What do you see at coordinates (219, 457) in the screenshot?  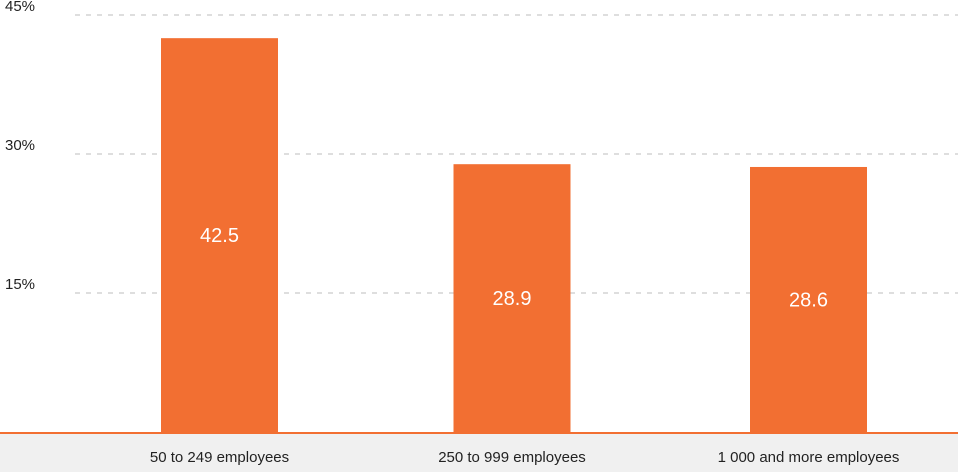 I see `x-category-label: 50 to 249 employees` at bounding box center [219, 457].